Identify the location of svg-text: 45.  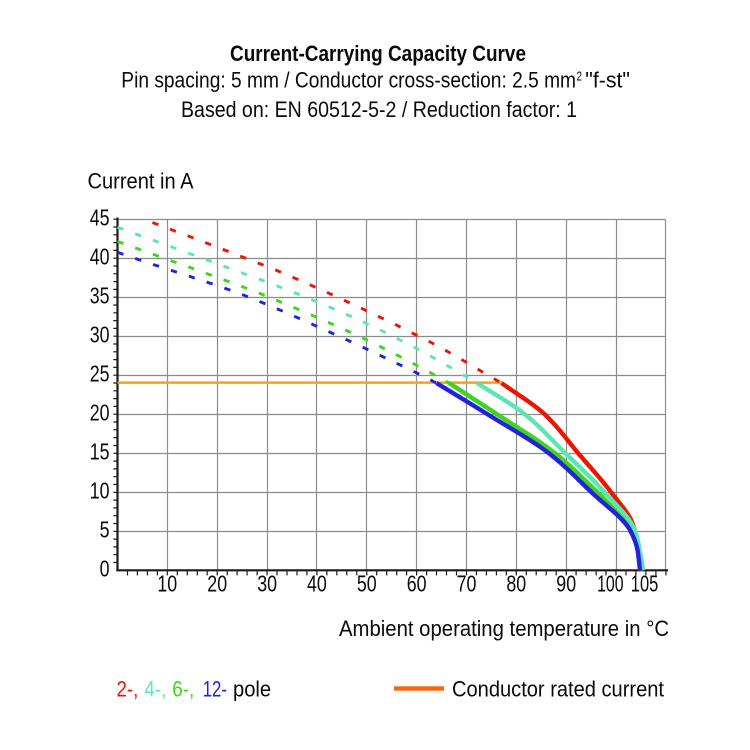
(100, 217).